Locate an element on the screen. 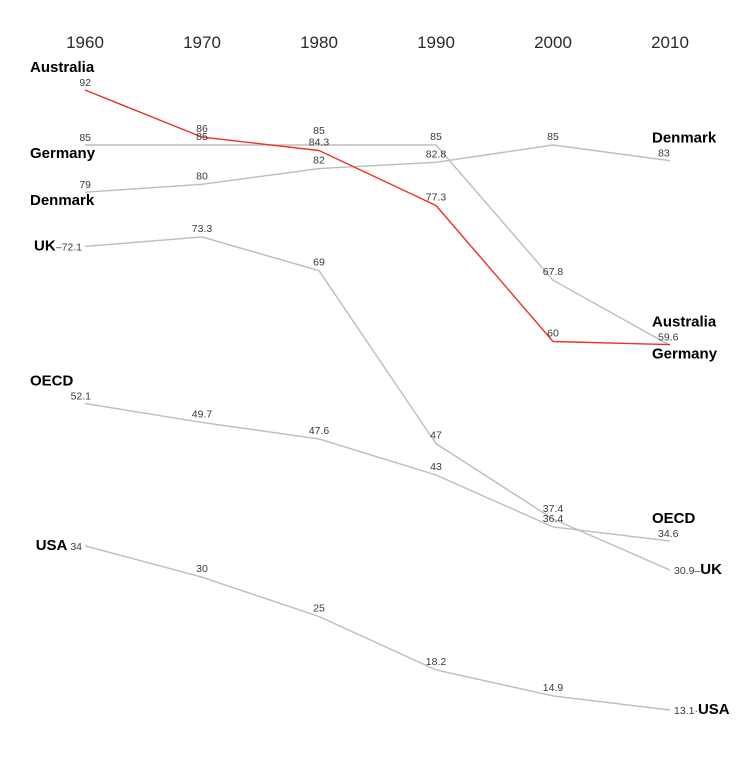 This screenshot has height=762, width=754. germany-point-value-label: 67.8 is located at coordinates (553, 272).